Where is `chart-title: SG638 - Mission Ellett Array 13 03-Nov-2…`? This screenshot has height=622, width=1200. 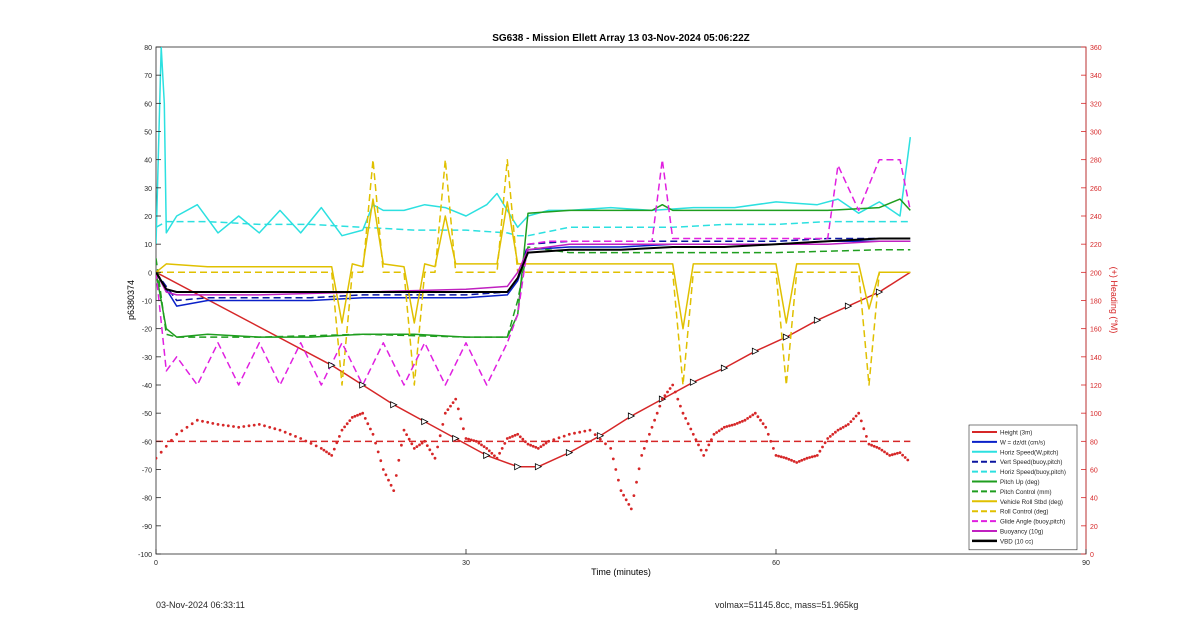
chart-title: SG638 - Mission Ellett Array 13 03-Nov-2… is located at coordinates (621, 38).